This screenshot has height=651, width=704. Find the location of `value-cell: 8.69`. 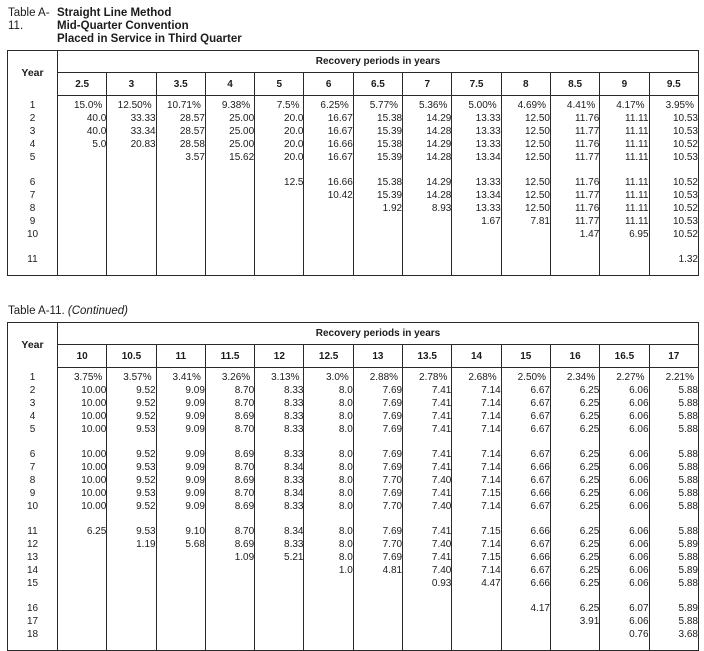

value-cell: 8.69 is located at coordinates (230, 416).